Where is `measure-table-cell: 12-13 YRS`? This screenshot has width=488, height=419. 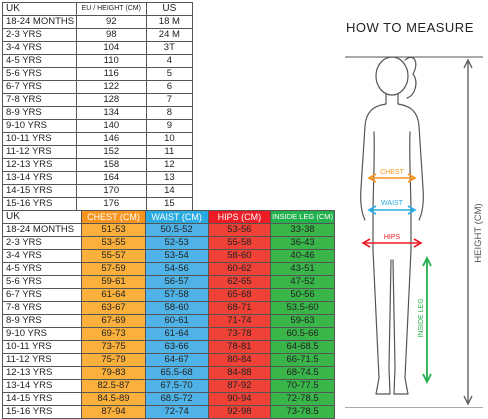 measure-table-cell: 12-13 YRS is located at coordinates (42, 373).